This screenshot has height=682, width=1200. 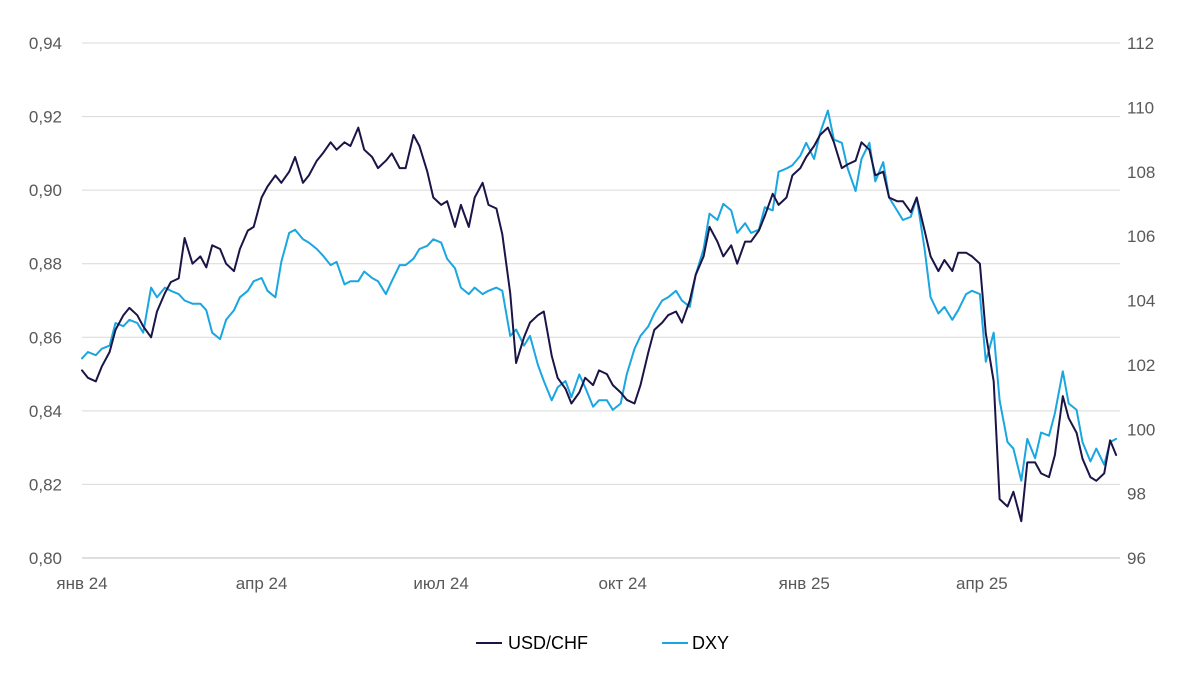 What do you see at coordinates (45, 43) in the screenshot?
I see `left-axis-tick-label: 0,94` at bounding box center [45, 43].